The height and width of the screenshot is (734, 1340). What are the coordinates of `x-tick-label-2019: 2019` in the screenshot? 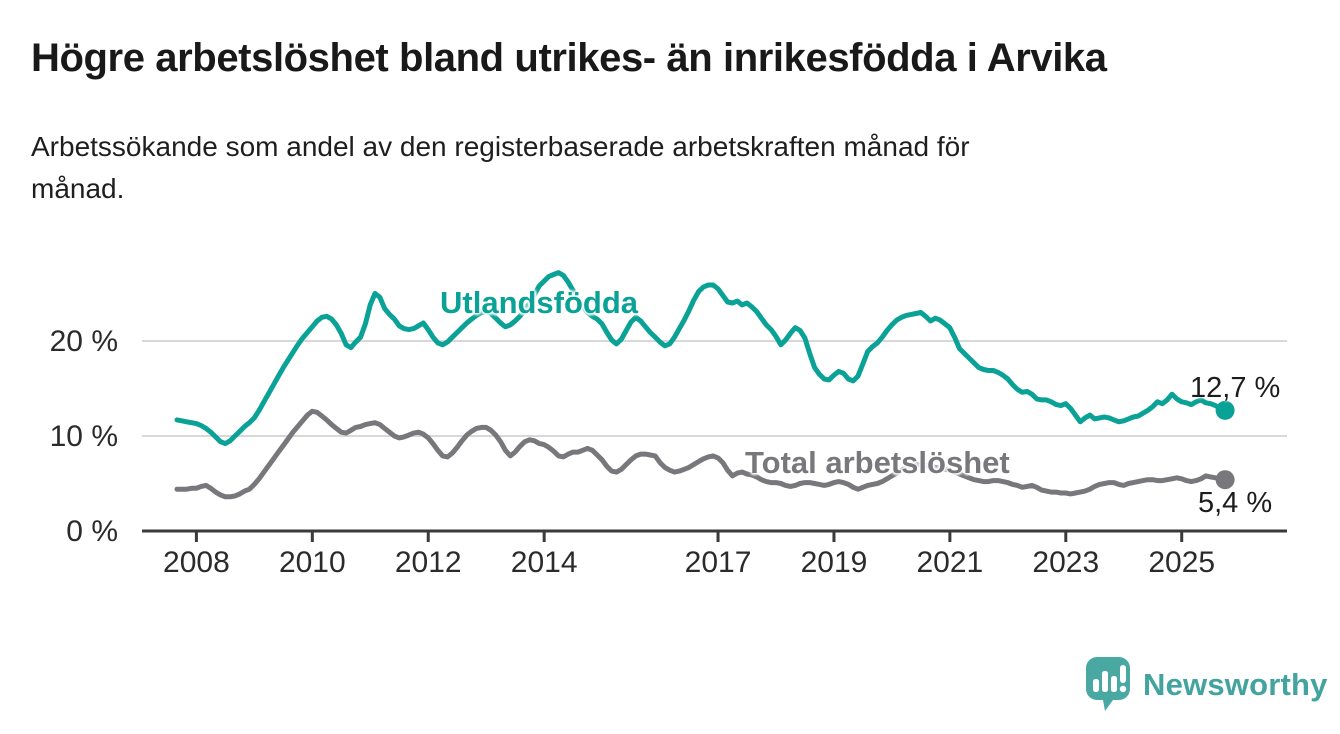 It's located at (834, 562).